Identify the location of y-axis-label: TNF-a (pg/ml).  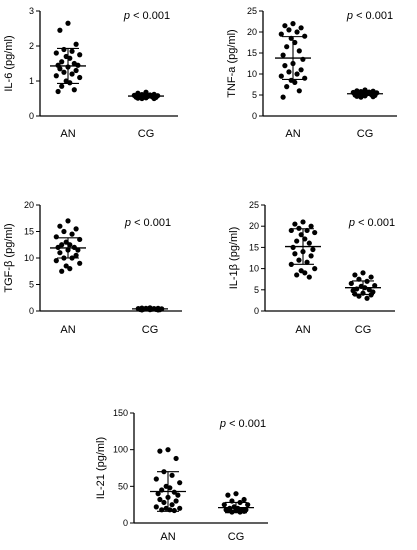
(232, 63).